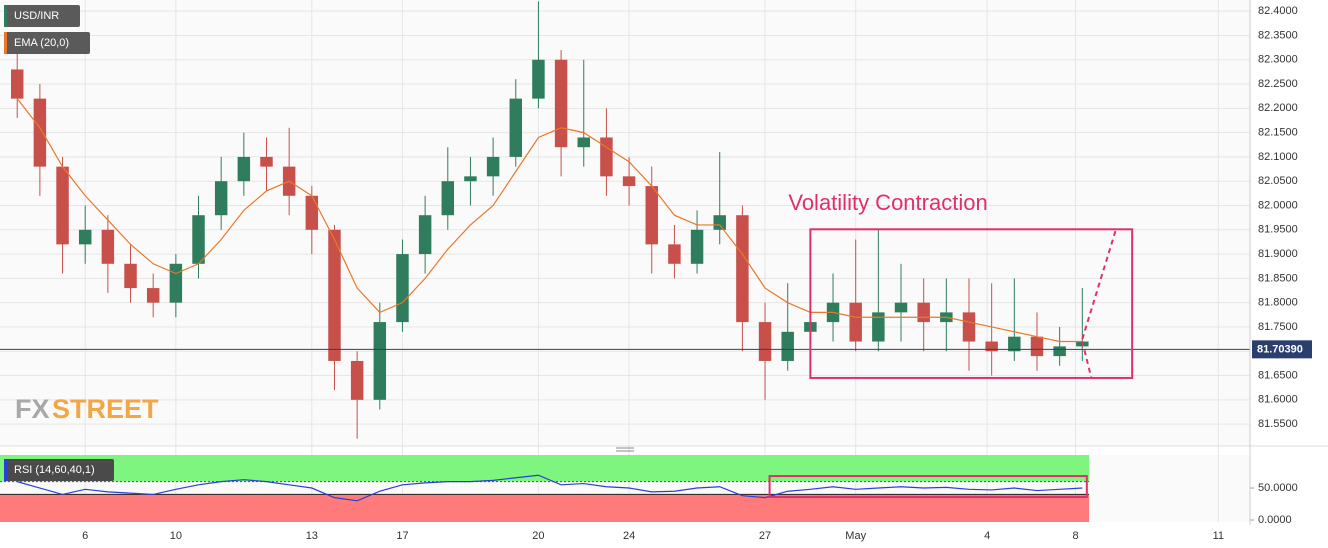 This screenshot has height=548, width=1328. What do you see at coordinates (105, 409) in the screenshot?
I see `watermark-street: STREET` at bounding box center [105, 409].